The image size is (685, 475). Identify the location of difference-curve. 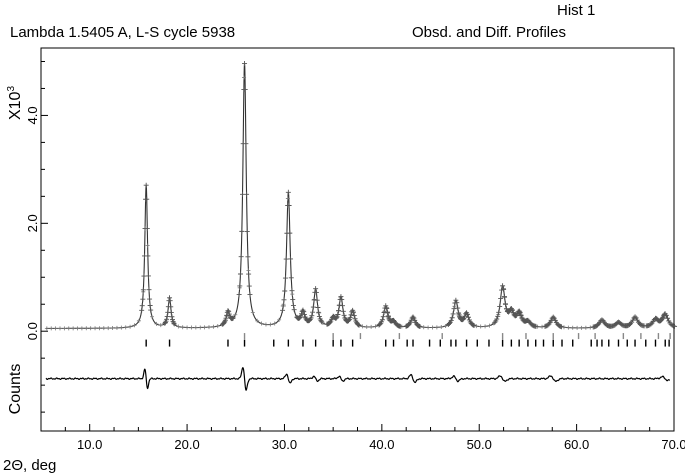
(358, 379).